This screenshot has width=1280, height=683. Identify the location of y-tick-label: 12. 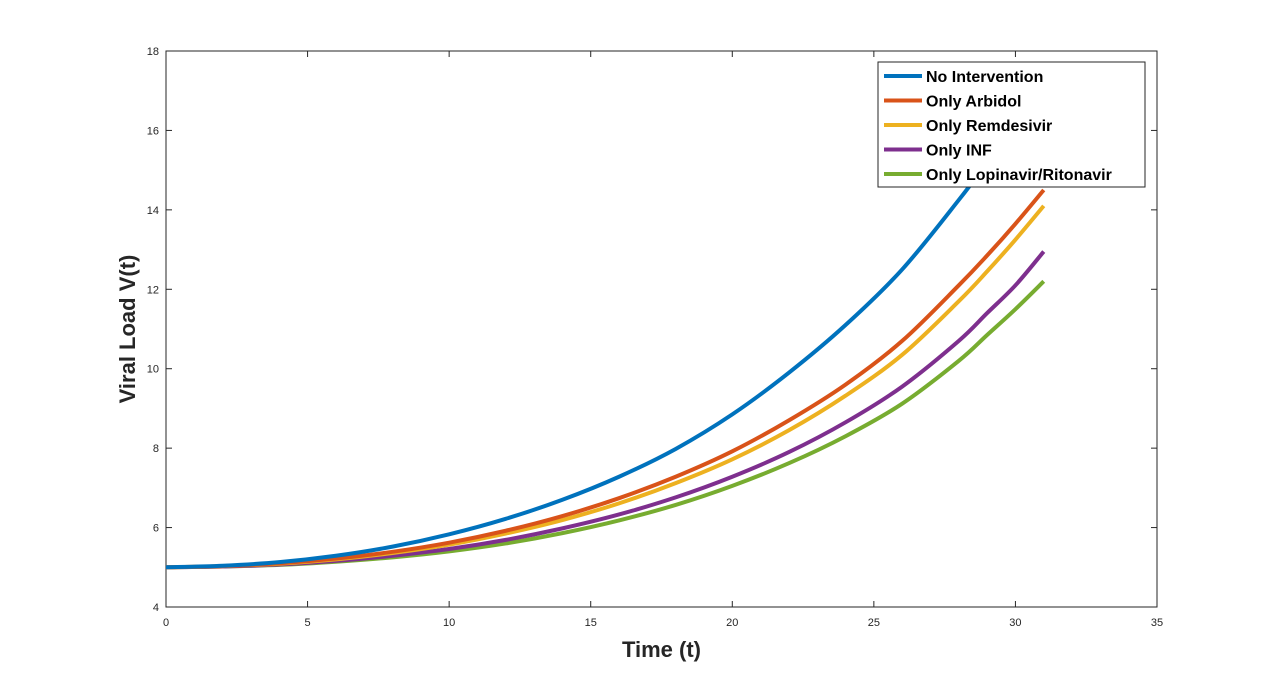
(153, 290).